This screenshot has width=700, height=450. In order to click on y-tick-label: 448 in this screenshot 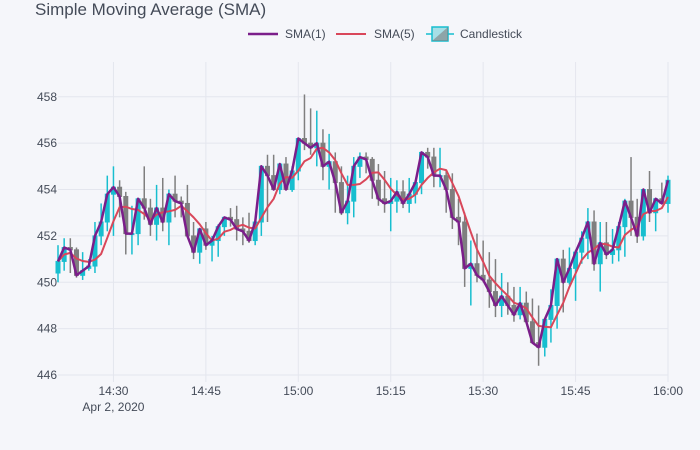, I will do `click(47, 329)`.